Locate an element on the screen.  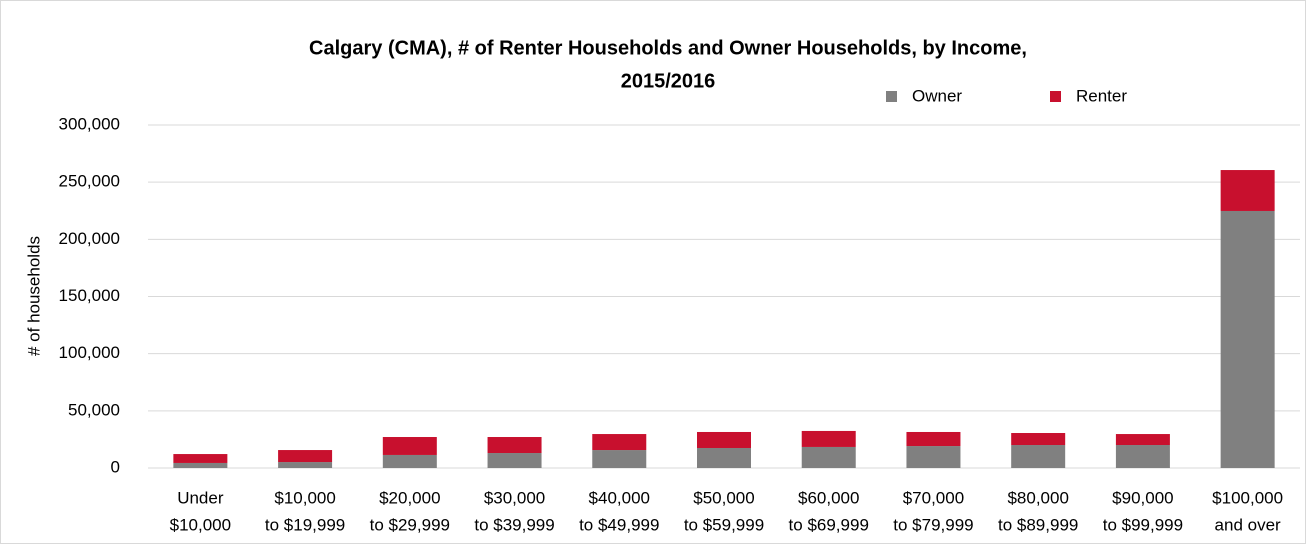
legend-label: Renter is located at coordinates (1101, 95).